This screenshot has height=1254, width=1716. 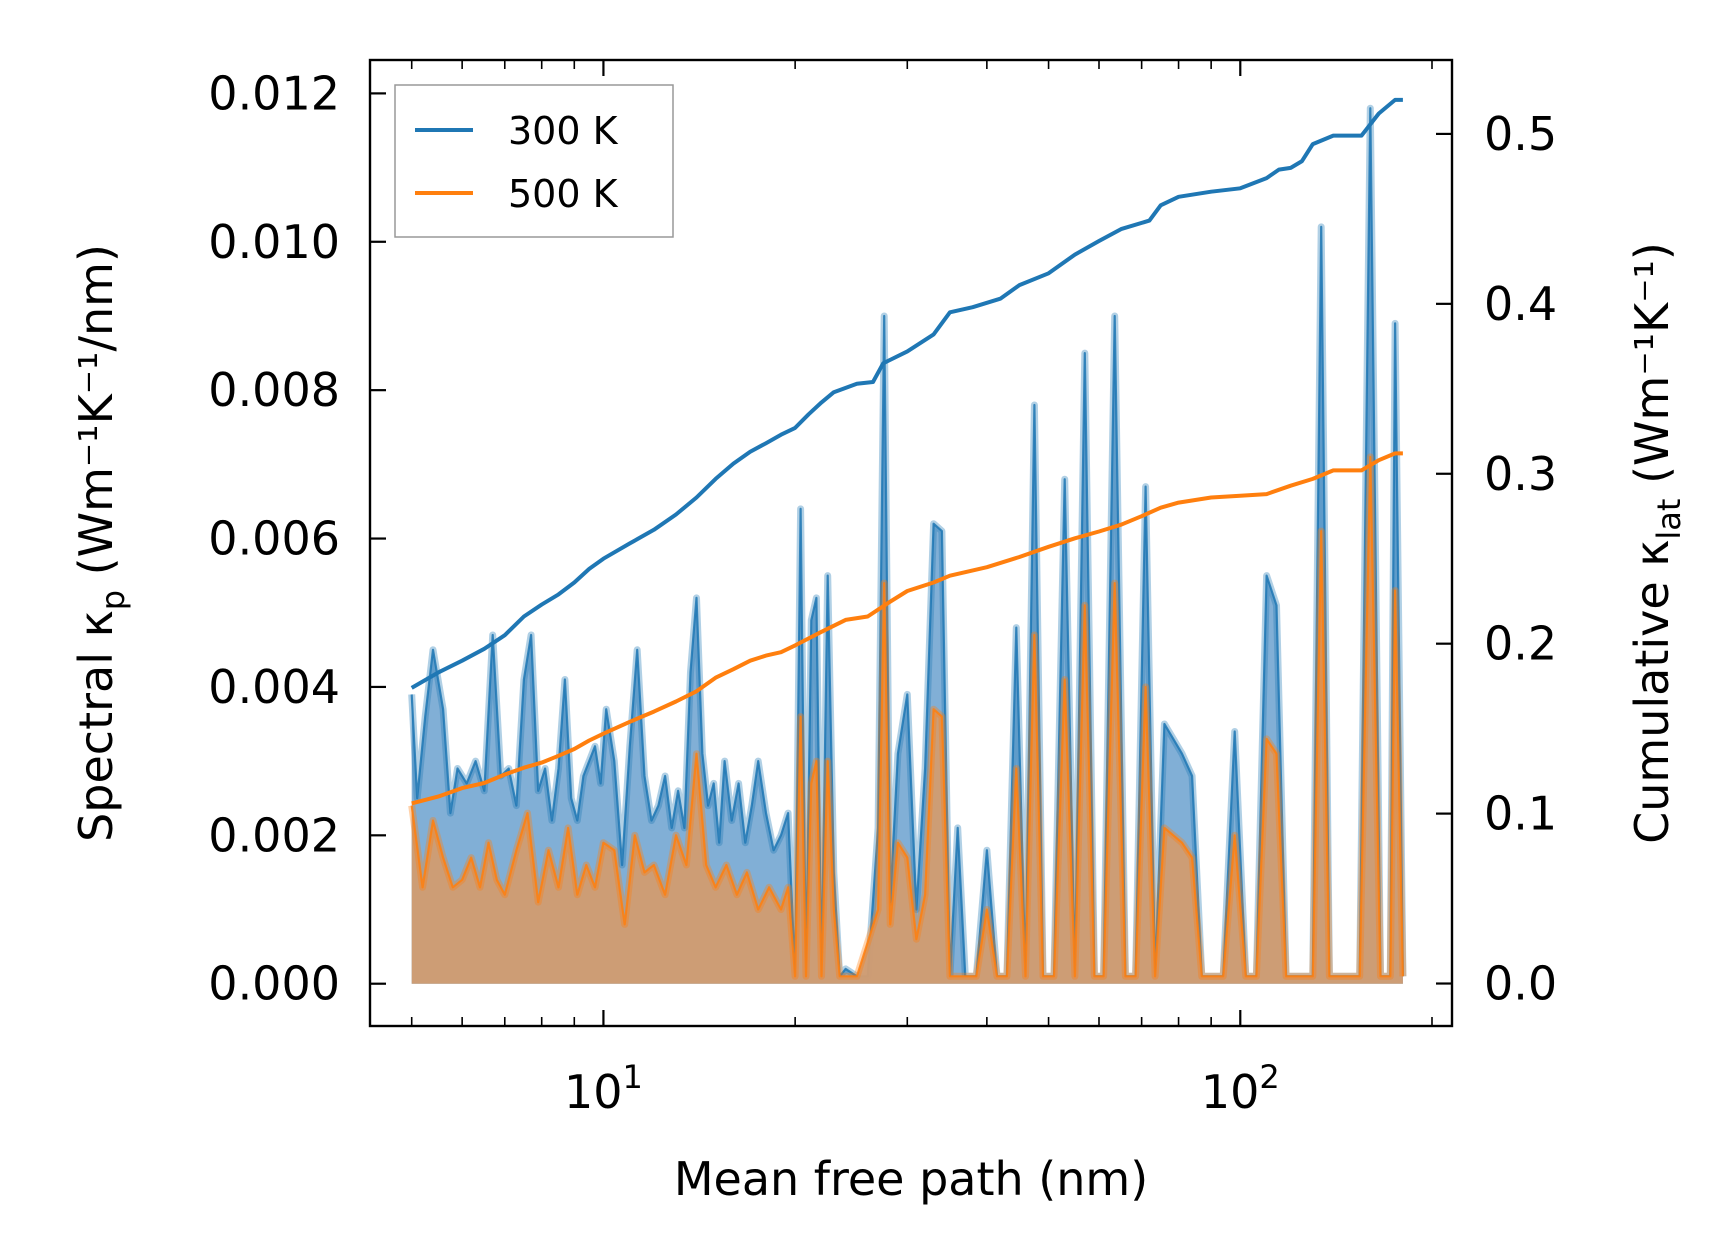 What do you see at coordinates (563, 194) in the screenshot?
I see `legend-label-500k: 500 K` at bounding box center [563, 194].